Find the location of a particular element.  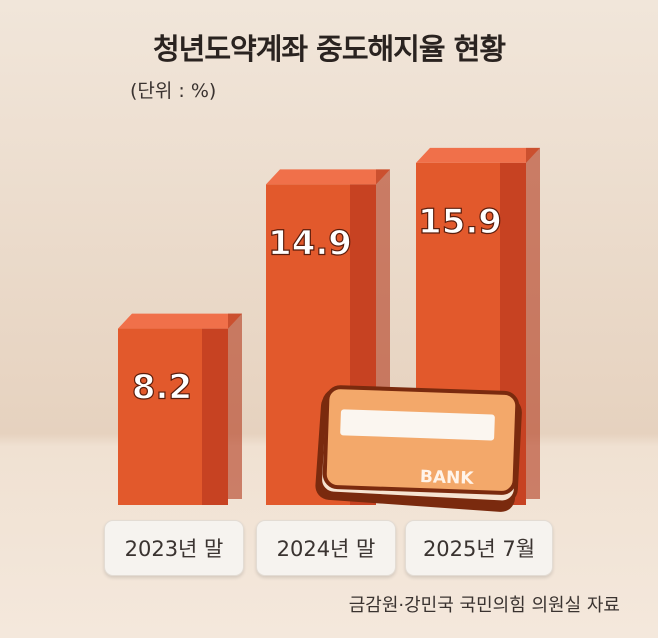

chart-title: 청년도약계좌 중도해지율 현황 is located at coordinates (329, 49).